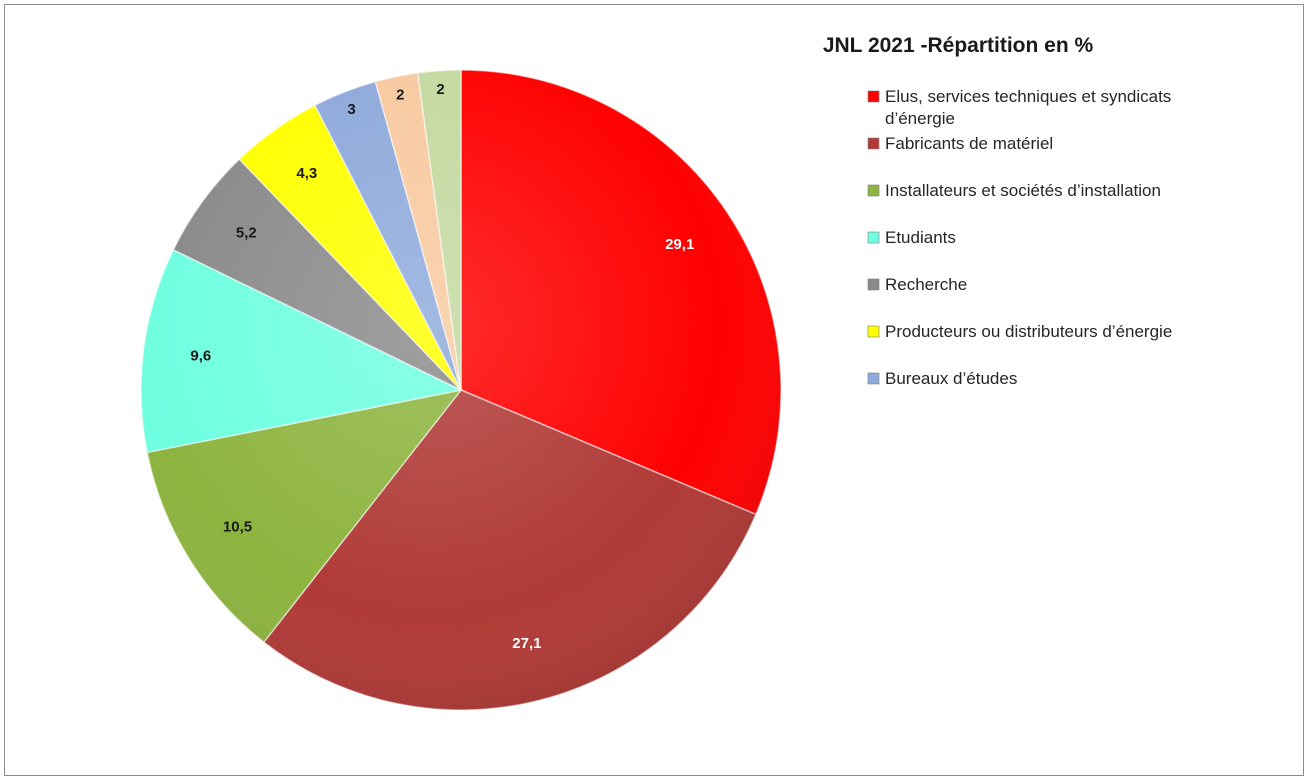 This screenshot has width=1310, height=782. Describe the element at coordinates (920, 237) in the screenshot. I see `legend-label: Etudiants` at that location.